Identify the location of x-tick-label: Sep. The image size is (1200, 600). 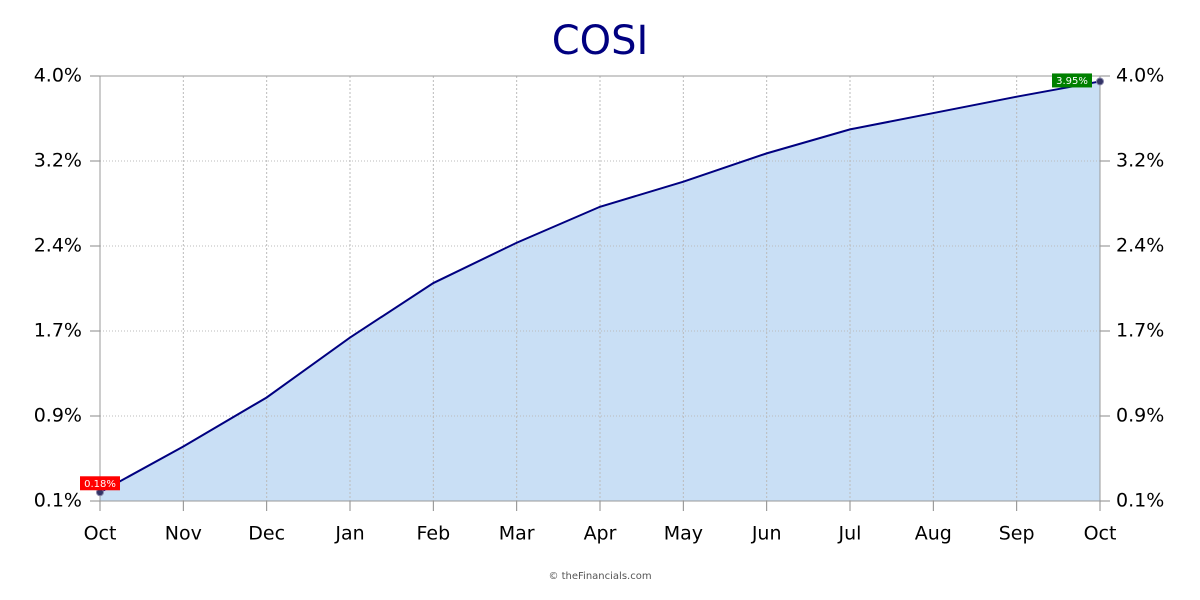
(1017, 534).